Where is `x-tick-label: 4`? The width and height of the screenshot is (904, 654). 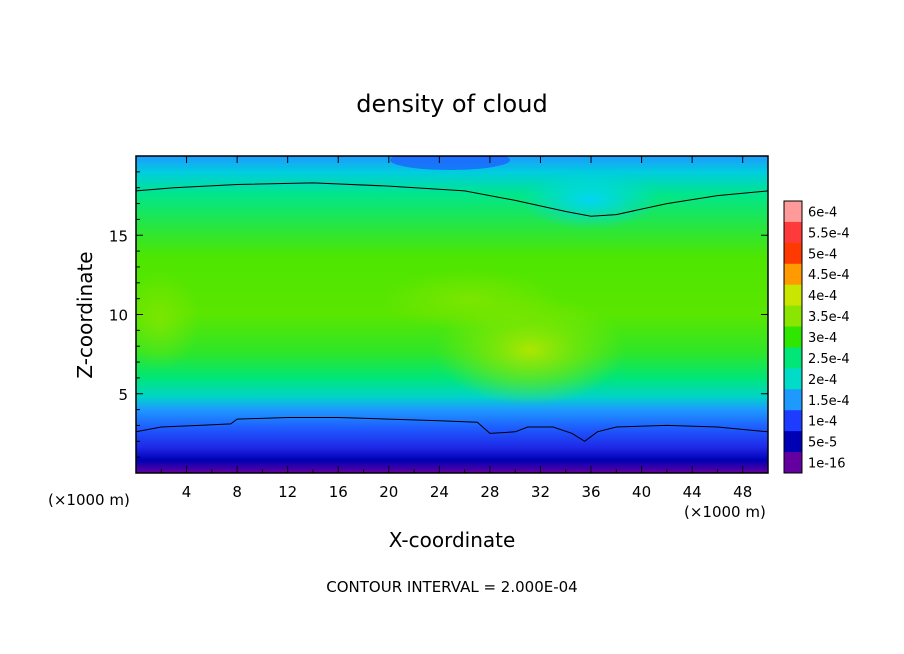
x-tick-label: 4 is located at coordinates (187, 492).